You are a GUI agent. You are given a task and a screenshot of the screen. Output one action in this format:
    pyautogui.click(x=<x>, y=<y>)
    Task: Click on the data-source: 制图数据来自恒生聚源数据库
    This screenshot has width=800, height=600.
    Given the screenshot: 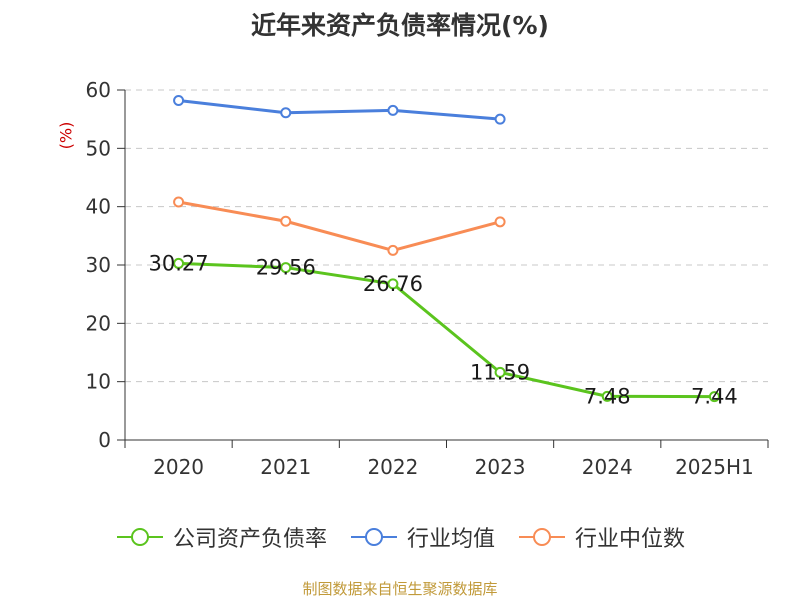 What is the action you would take?
    pyautogui.click(x=400, y=589)
    